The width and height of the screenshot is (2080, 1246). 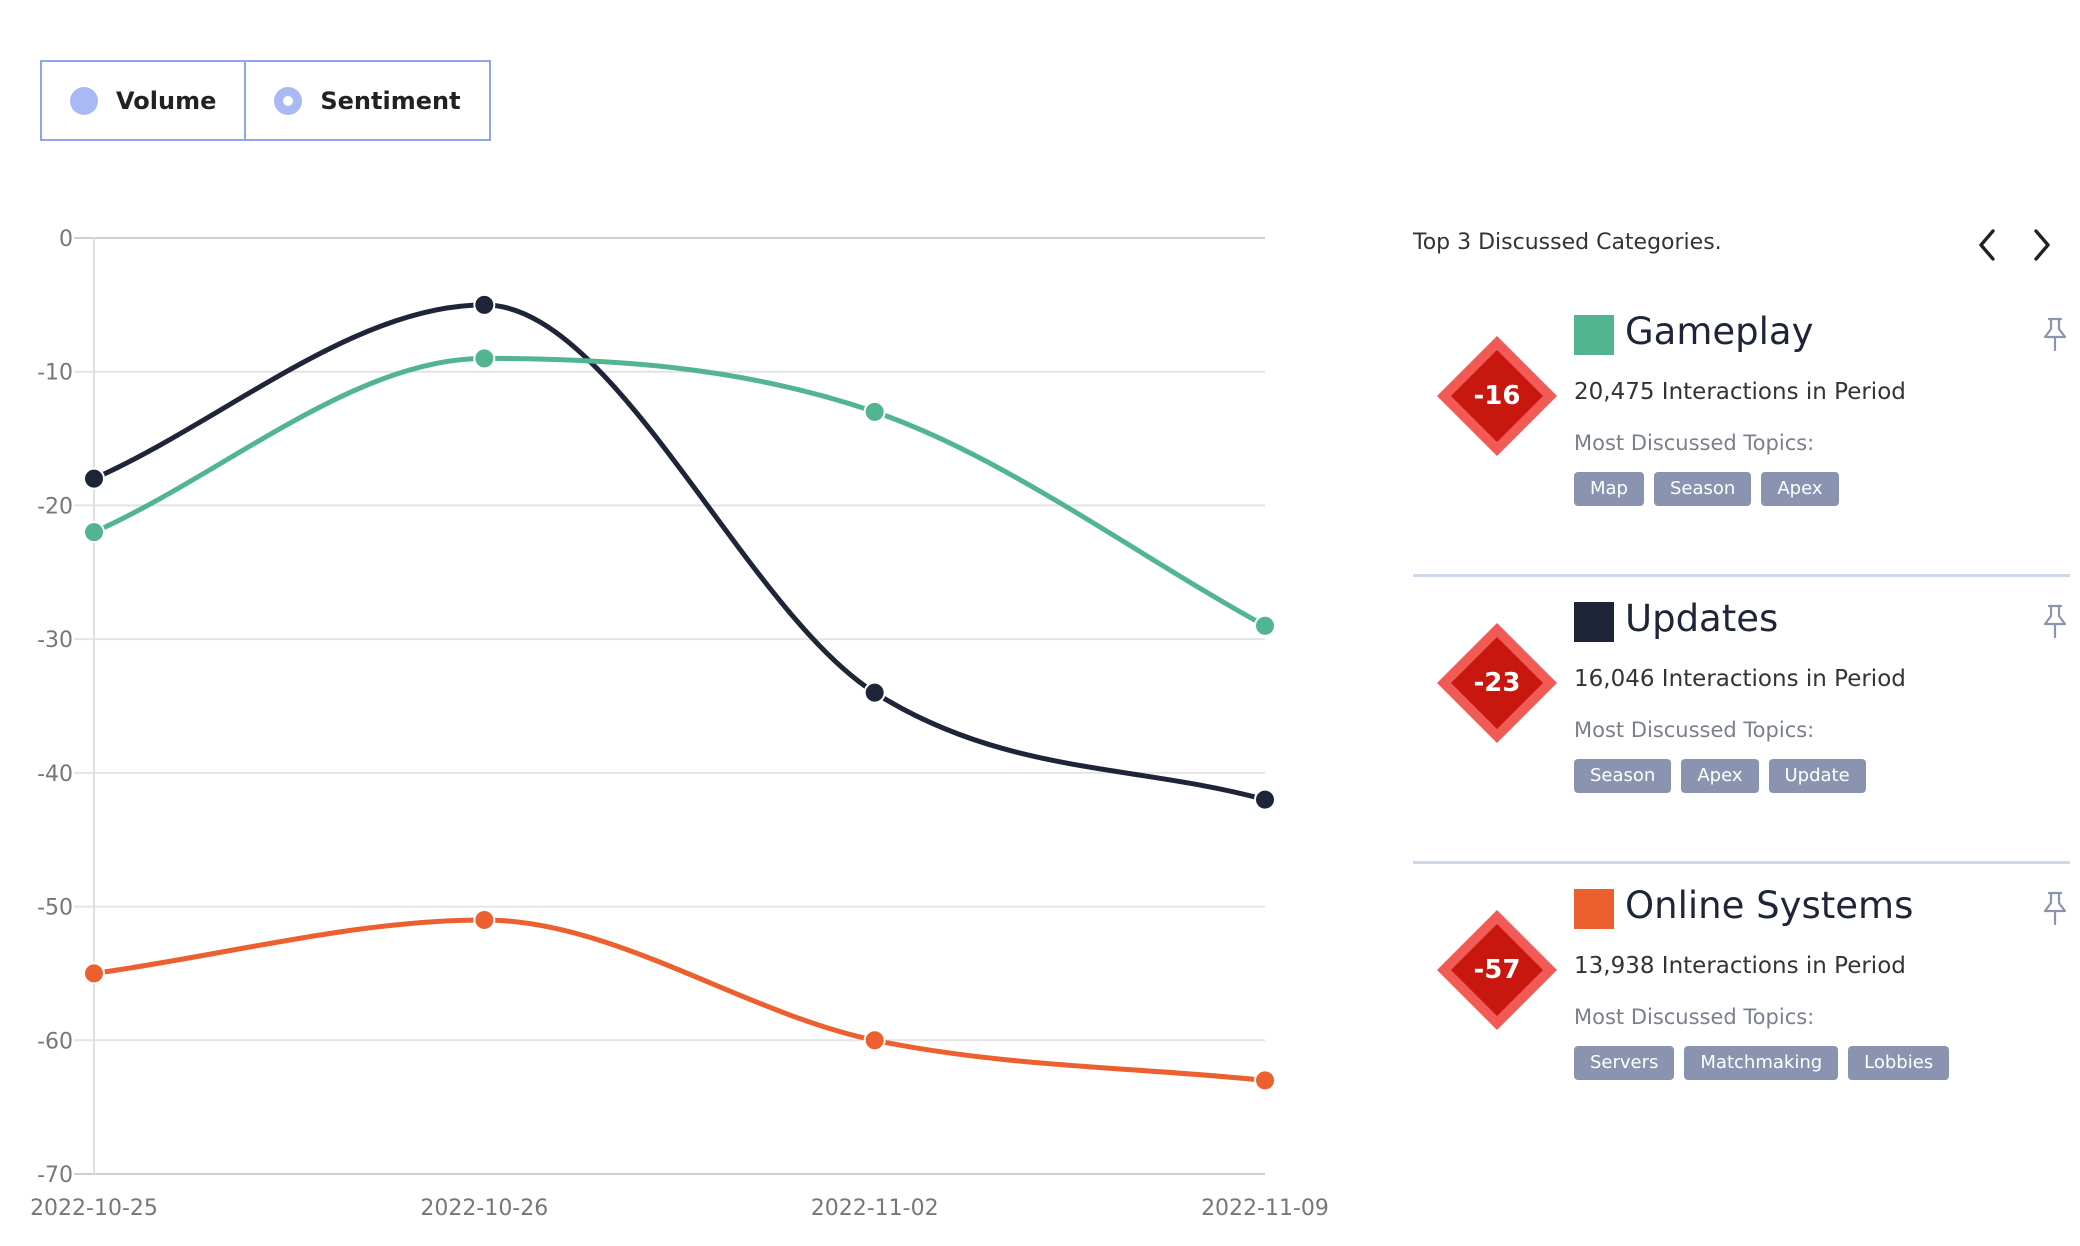 What do you see at coordinates (1740, 392) in the screenshot?
I see `interaction-count: 20,475 Interactions in Period` at bounding box center [1740, 392].